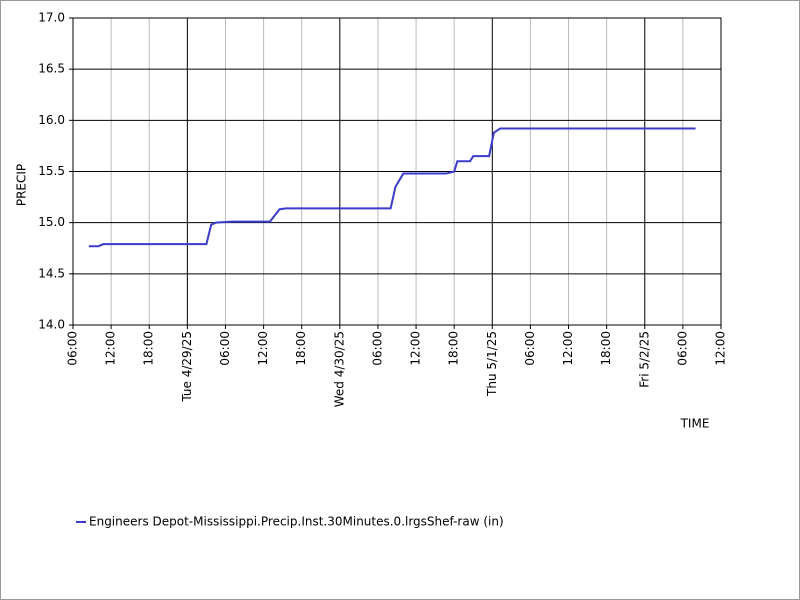 The image size is (800, 600). Describe the element at coordinates (51, 273) in the screenshot. I see `y-tick-label: 14.5` at that location.